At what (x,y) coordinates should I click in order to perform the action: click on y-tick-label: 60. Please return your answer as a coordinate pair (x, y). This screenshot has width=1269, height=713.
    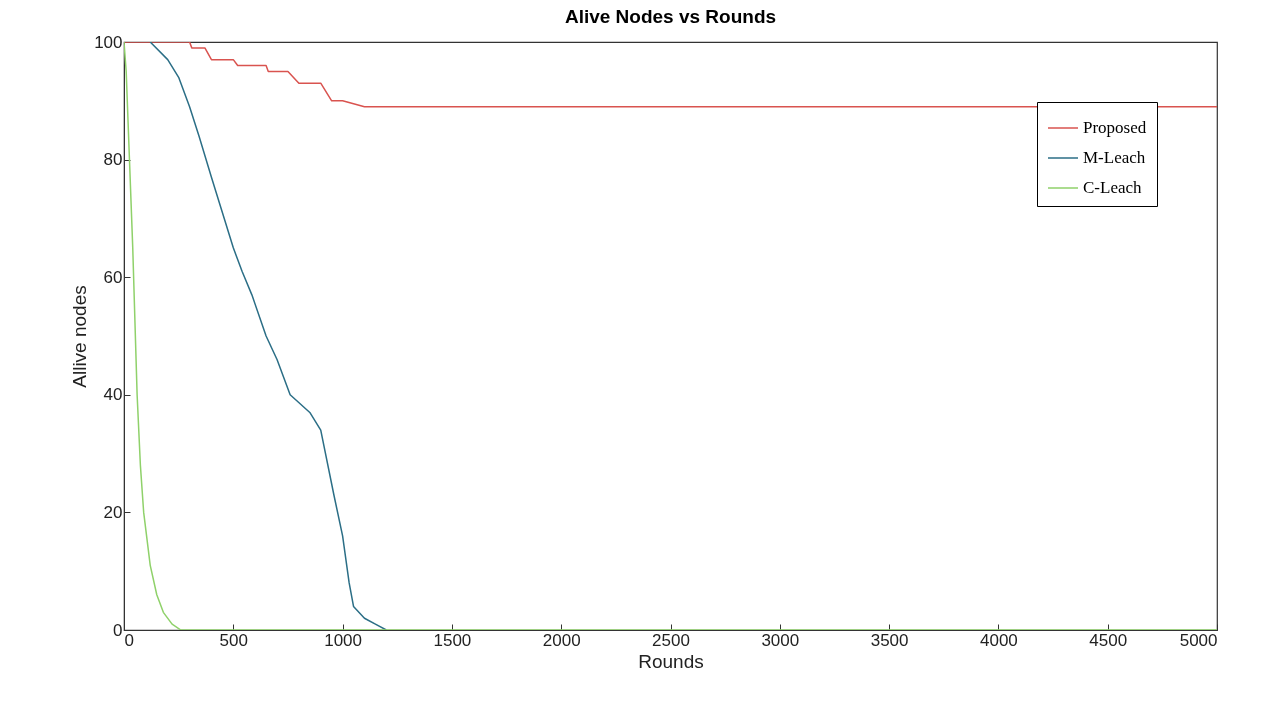
    Looking at the image, I should click on (113, 277).